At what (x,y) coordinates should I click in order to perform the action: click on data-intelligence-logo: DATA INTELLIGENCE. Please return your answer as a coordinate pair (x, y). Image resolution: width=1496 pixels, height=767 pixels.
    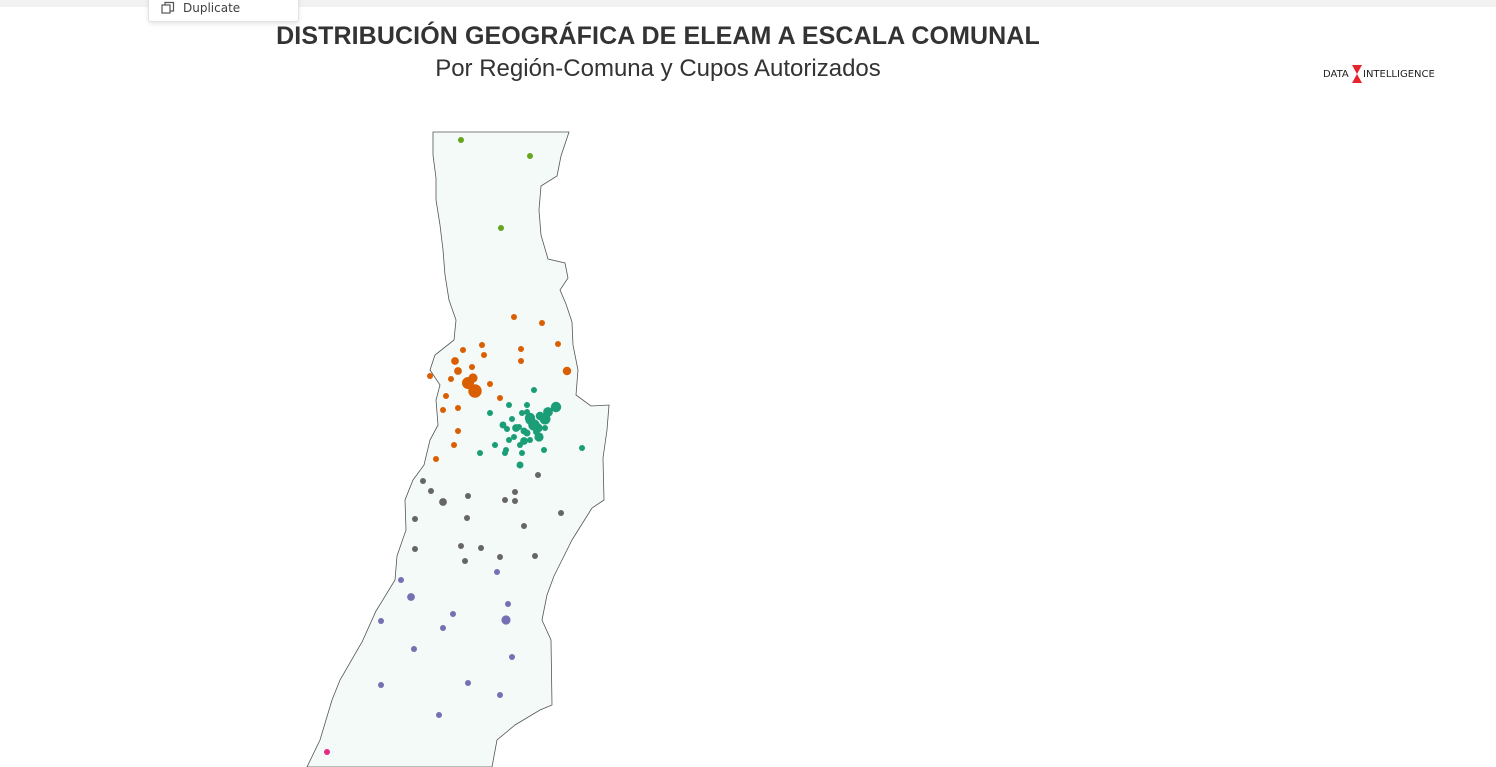
    Looking at the image, I should click on (1379, 74).